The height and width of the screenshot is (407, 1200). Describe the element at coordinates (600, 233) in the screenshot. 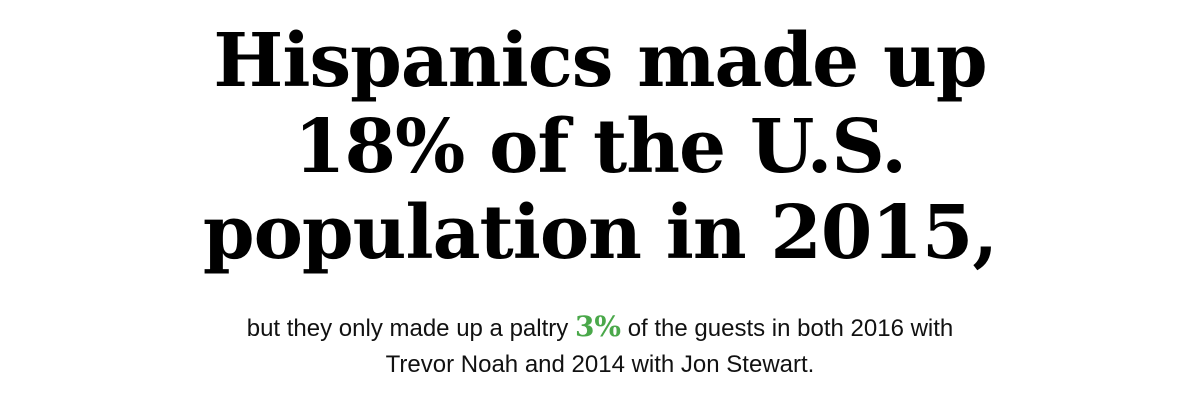

I see `headline-line-3: population in 2015,` at that location.